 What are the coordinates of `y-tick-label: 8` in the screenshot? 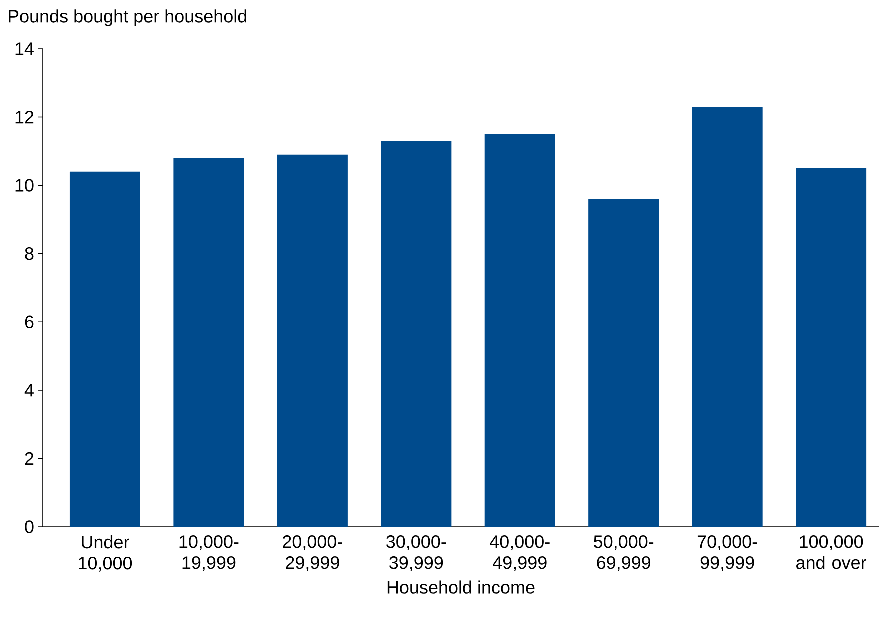 It's located at (29, 253).